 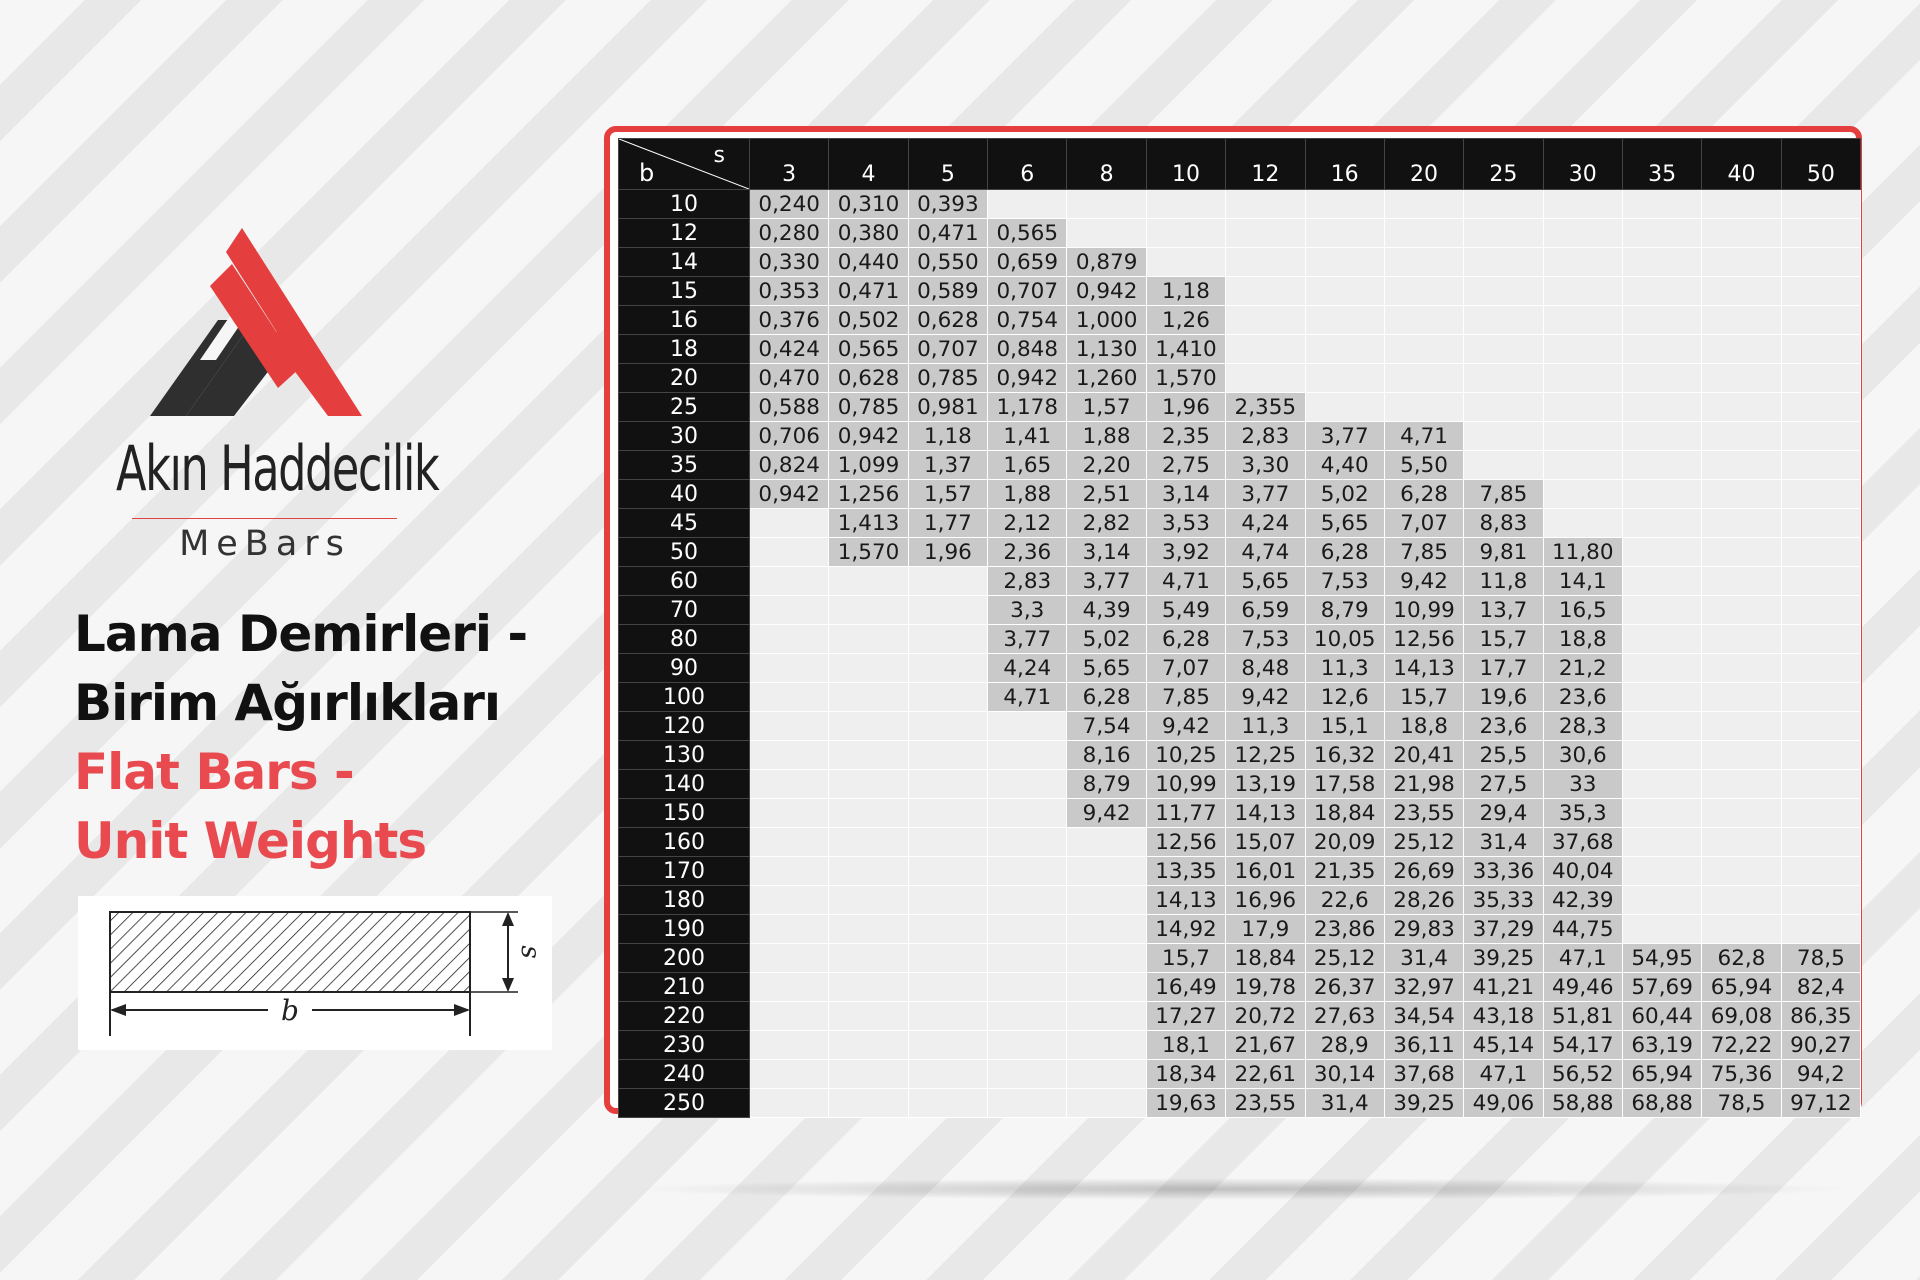 What do you see at coordinates (1503, 1016) in the screenshot?
I see `weight-cell: 43,18` at bounding box center [1503, 1016].